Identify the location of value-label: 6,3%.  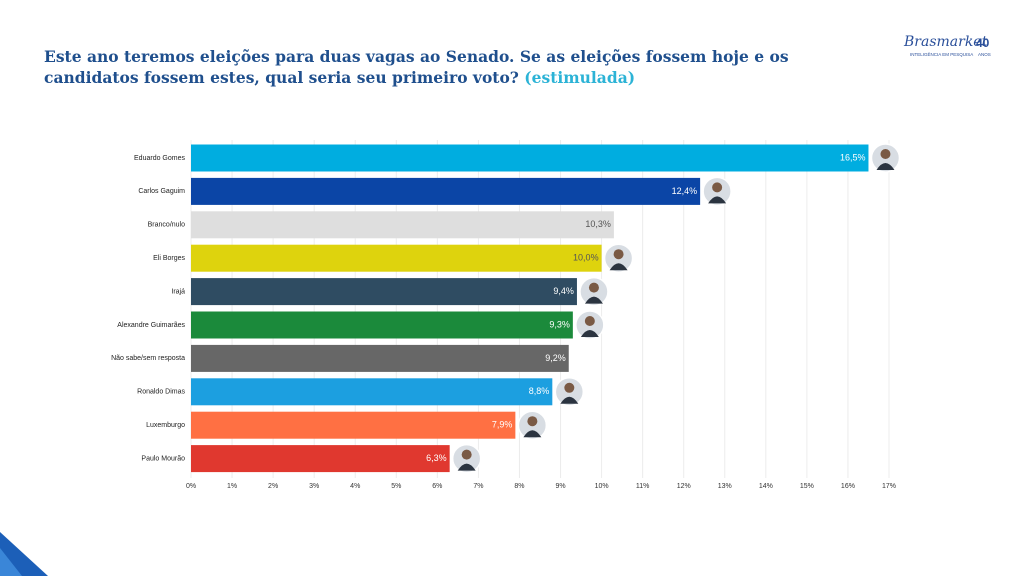
(436, 458).